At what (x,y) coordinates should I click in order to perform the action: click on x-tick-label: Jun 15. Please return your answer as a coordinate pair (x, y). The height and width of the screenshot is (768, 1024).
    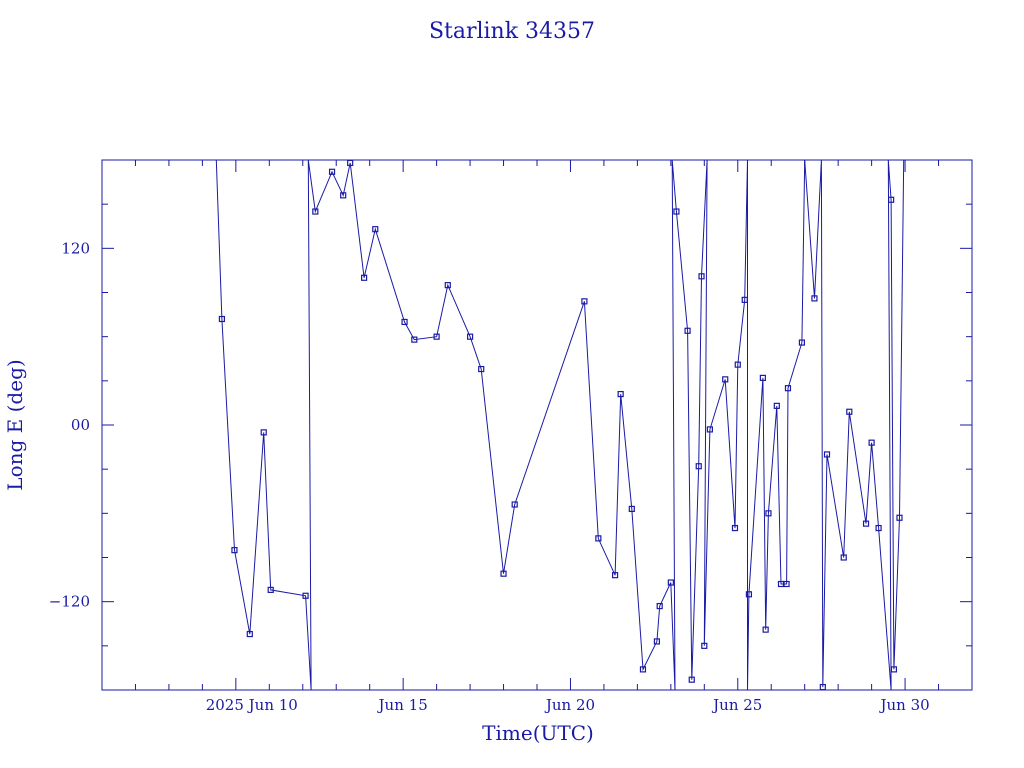
    Looking at the image, I should click on (402, 705).